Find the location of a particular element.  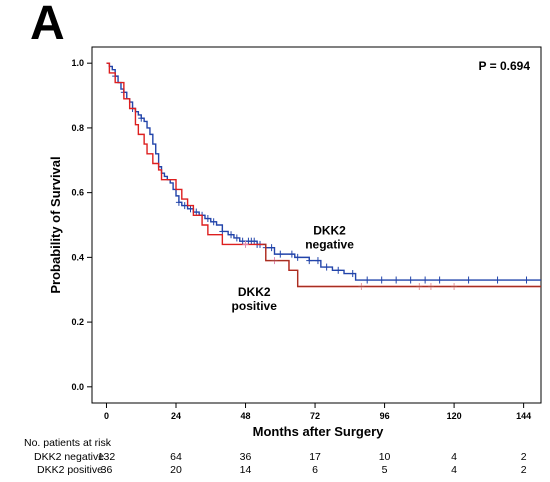

annotation-positive: DKK2 positive is located at coordinates (255, 299).